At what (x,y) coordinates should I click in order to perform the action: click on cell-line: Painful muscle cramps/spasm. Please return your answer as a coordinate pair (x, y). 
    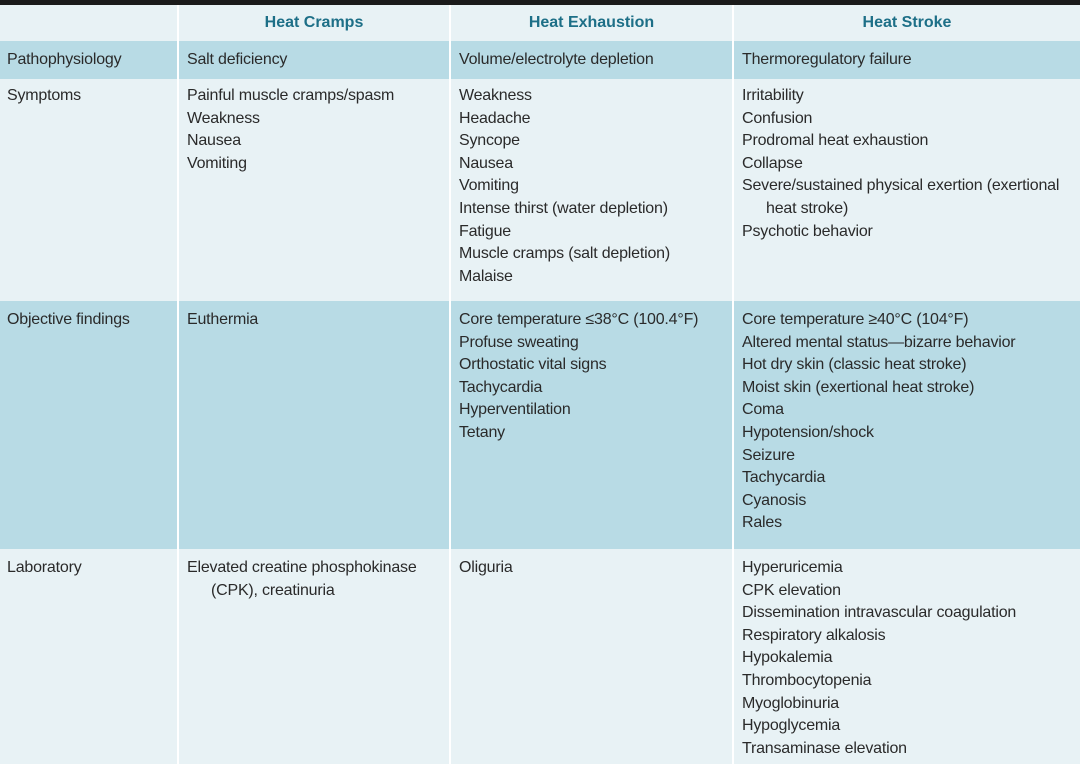
    Looking at the image, I should click on (291, 95).